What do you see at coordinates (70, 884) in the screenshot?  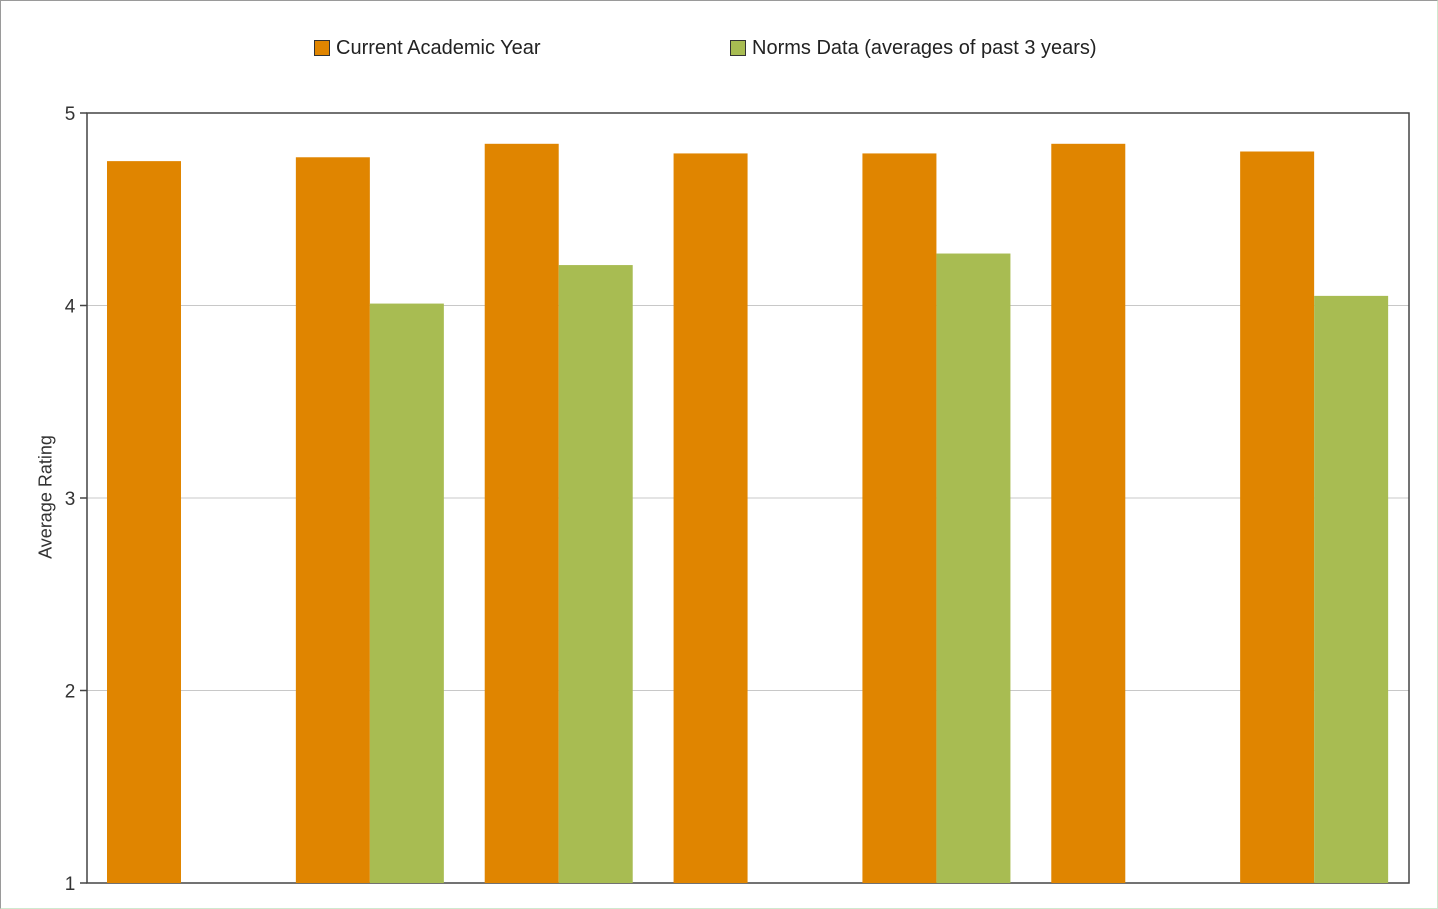 I see `y-tick-label: 1` at bounding box center [70, 884].